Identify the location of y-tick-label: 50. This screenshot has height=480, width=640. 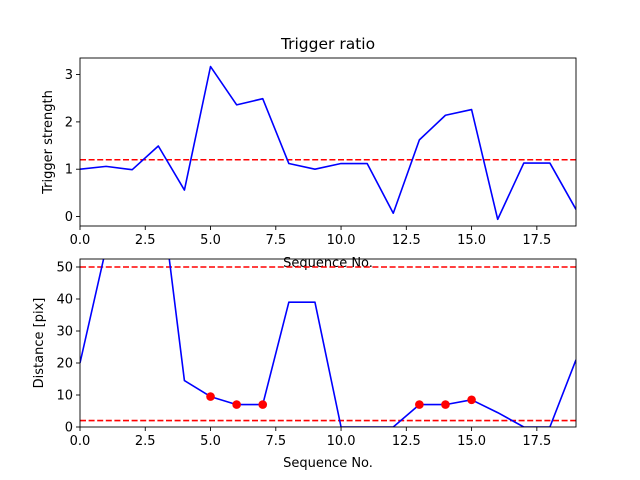
(64, 268).